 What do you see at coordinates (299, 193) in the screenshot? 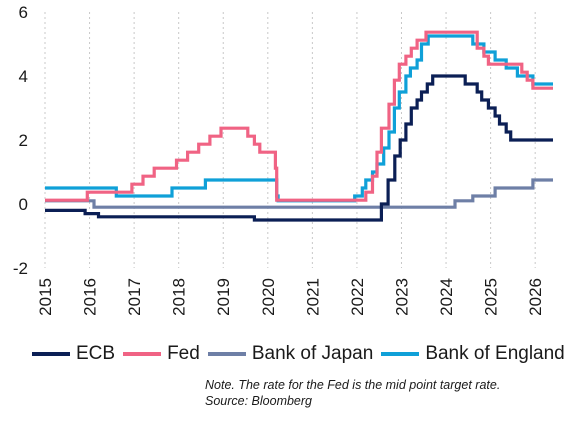
I see `series-line-bank-of-japan` at bounding box center [299, 193].